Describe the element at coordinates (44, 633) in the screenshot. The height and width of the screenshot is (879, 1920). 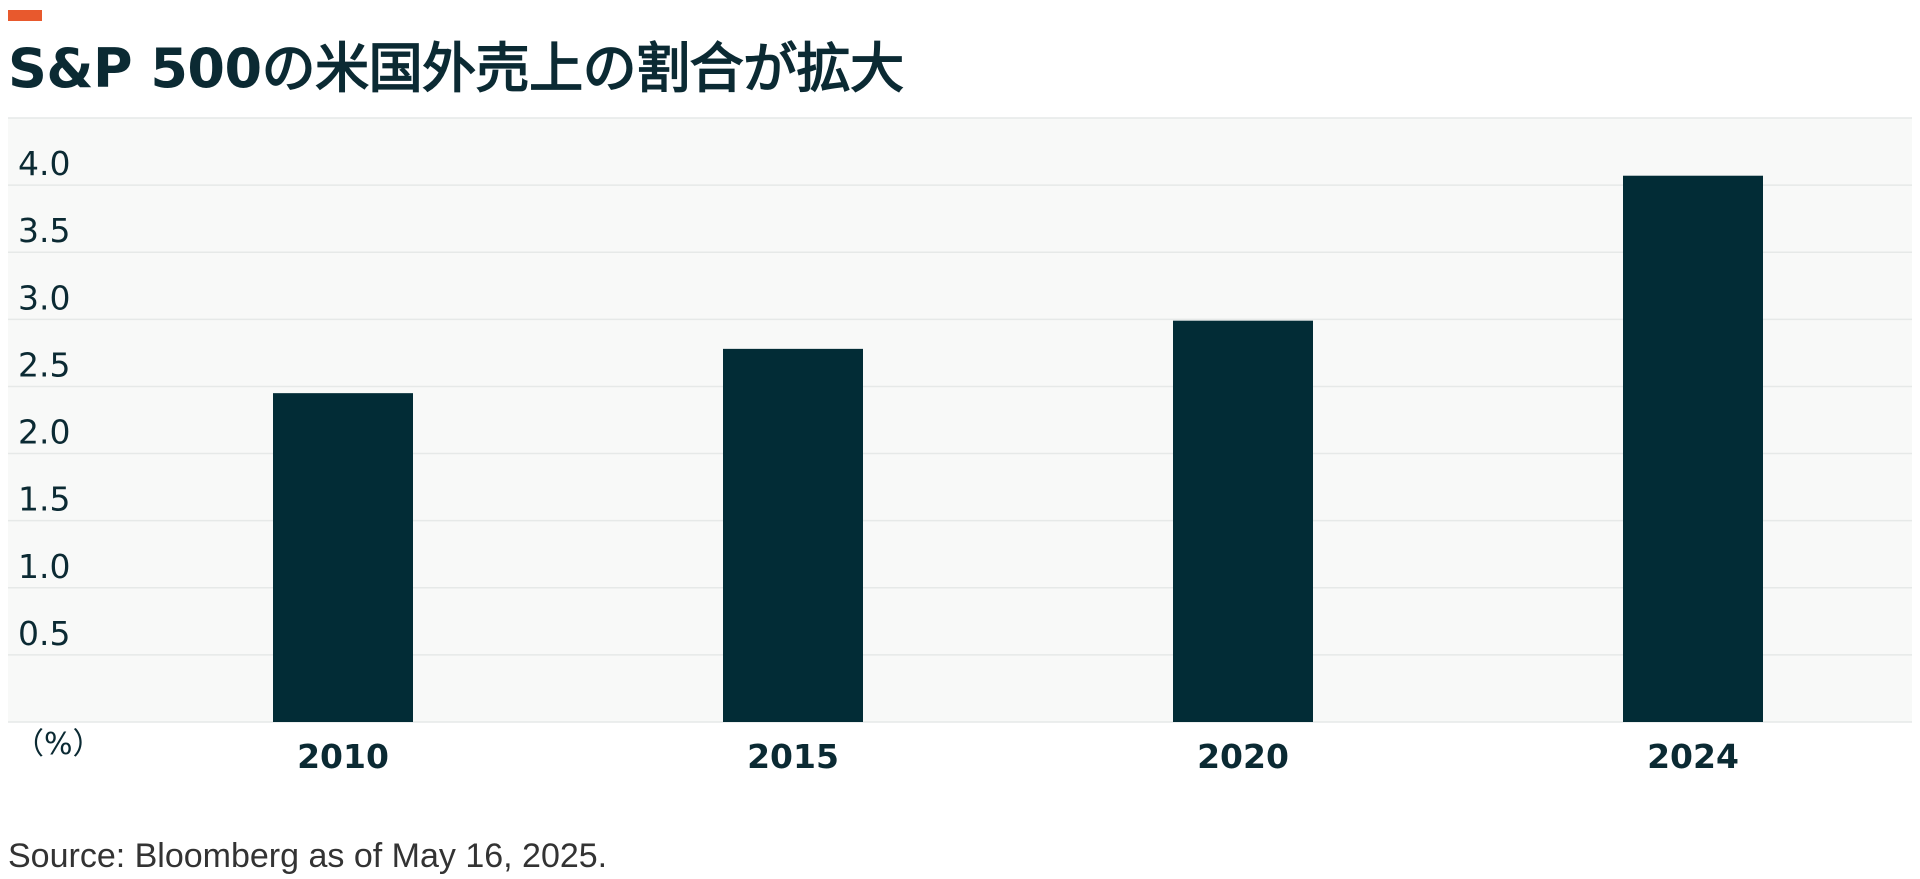
I see `y-tick-label: 0.5` at that location.